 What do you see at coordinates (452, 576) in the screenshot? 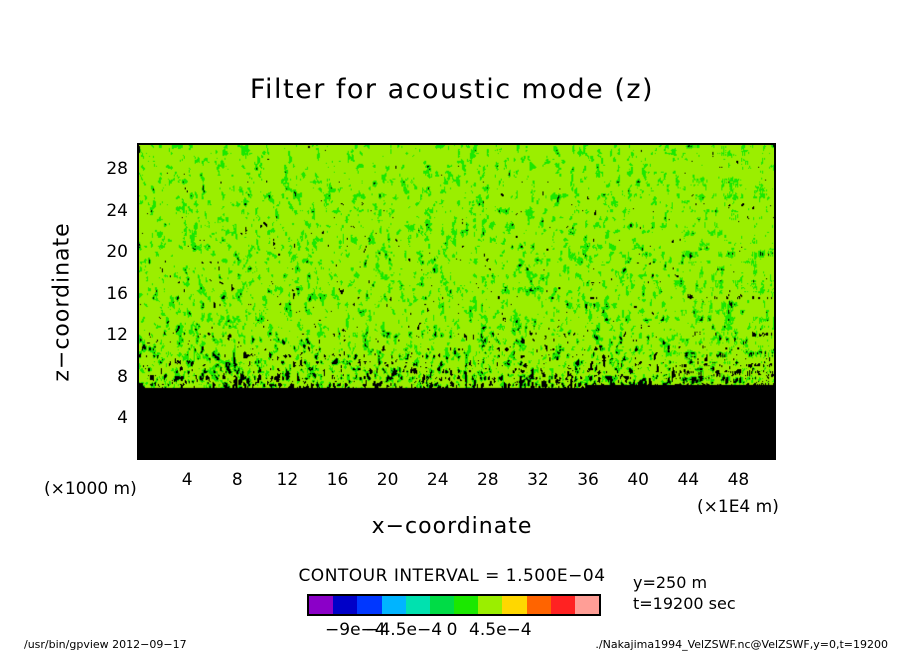
I see `contour-interval-caption: CONTOUR INTERVAL = 1.500E−04` at bounding box center [452, 576].